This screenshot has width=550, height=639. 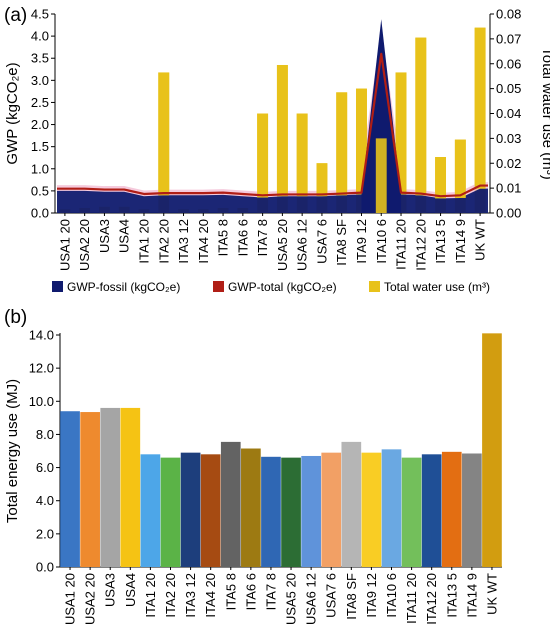 I want to click on y-right-tick-label: 0.00, so click(x=508, y=213).